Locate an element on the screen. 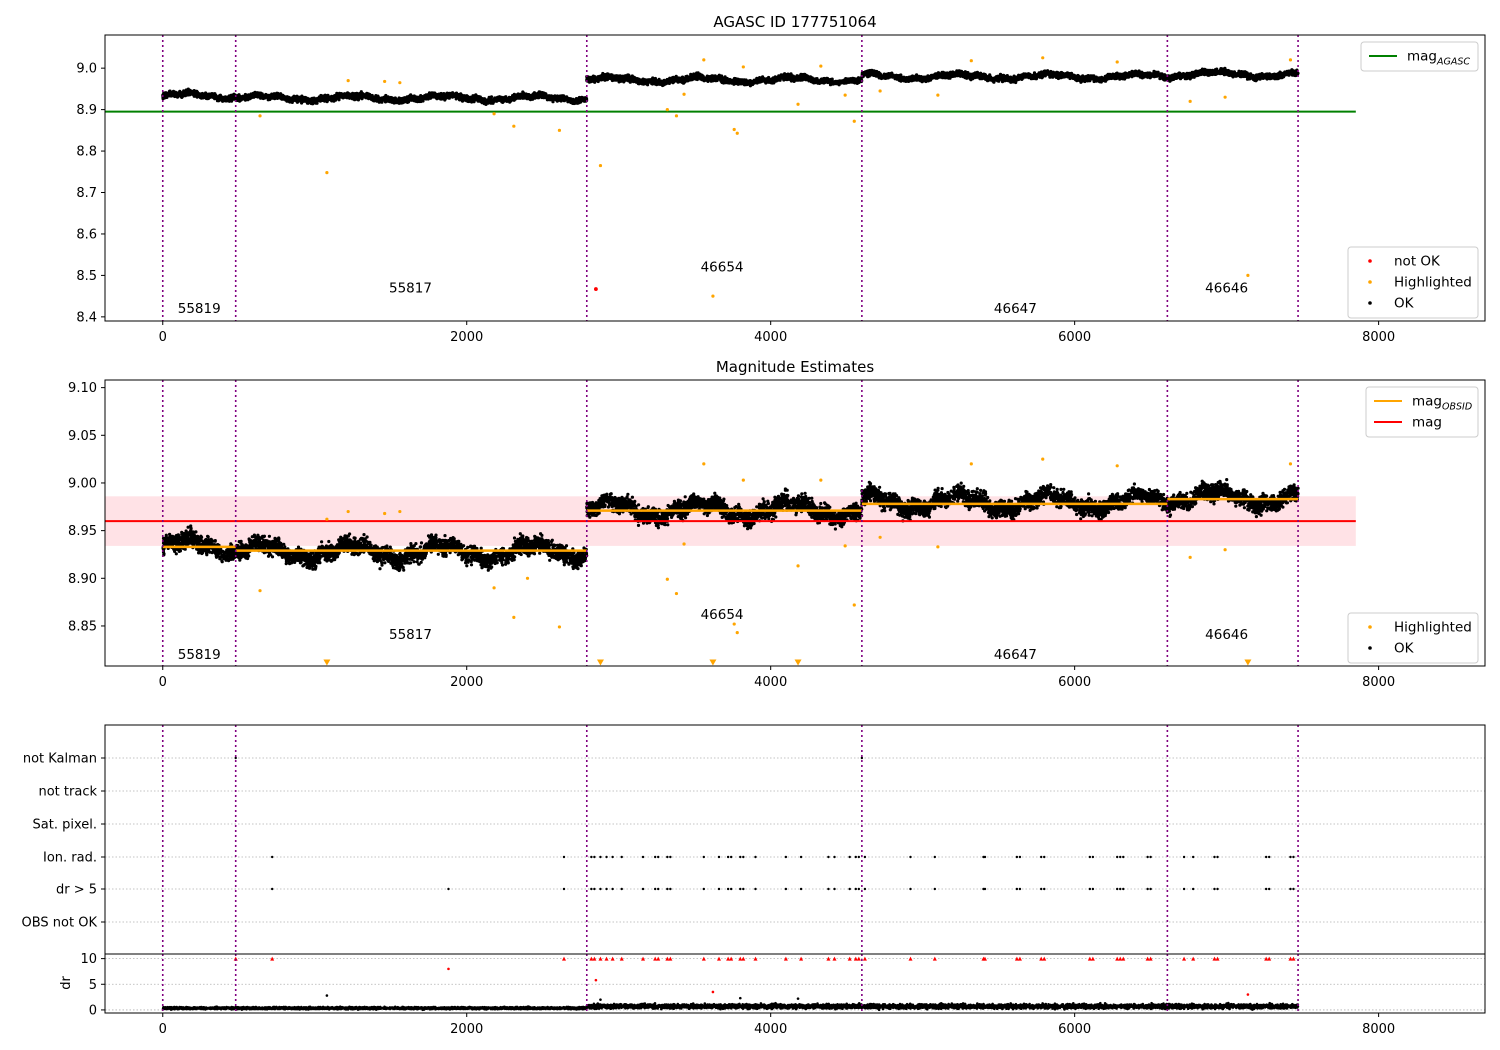  panel-2-title: Magnitude Estimates is located at coordinates (795, 367).